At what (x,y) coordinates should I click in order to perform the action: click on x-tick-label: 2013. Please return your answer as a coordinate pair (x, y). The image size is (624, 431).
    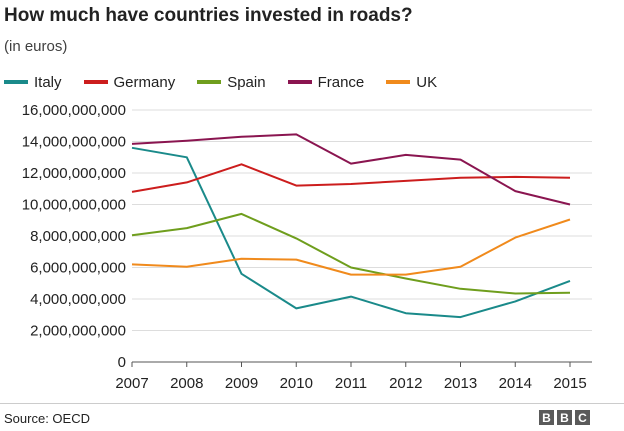
    Looking at the image, I should click on (460, 383).